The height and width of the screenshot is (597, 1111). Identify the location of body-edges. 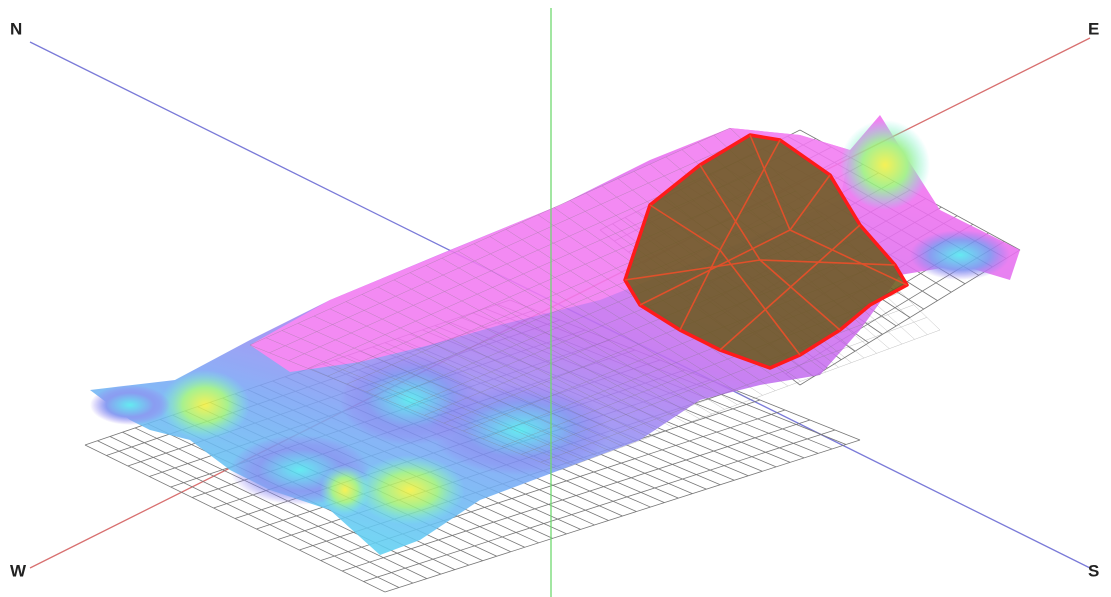
(766, 245).